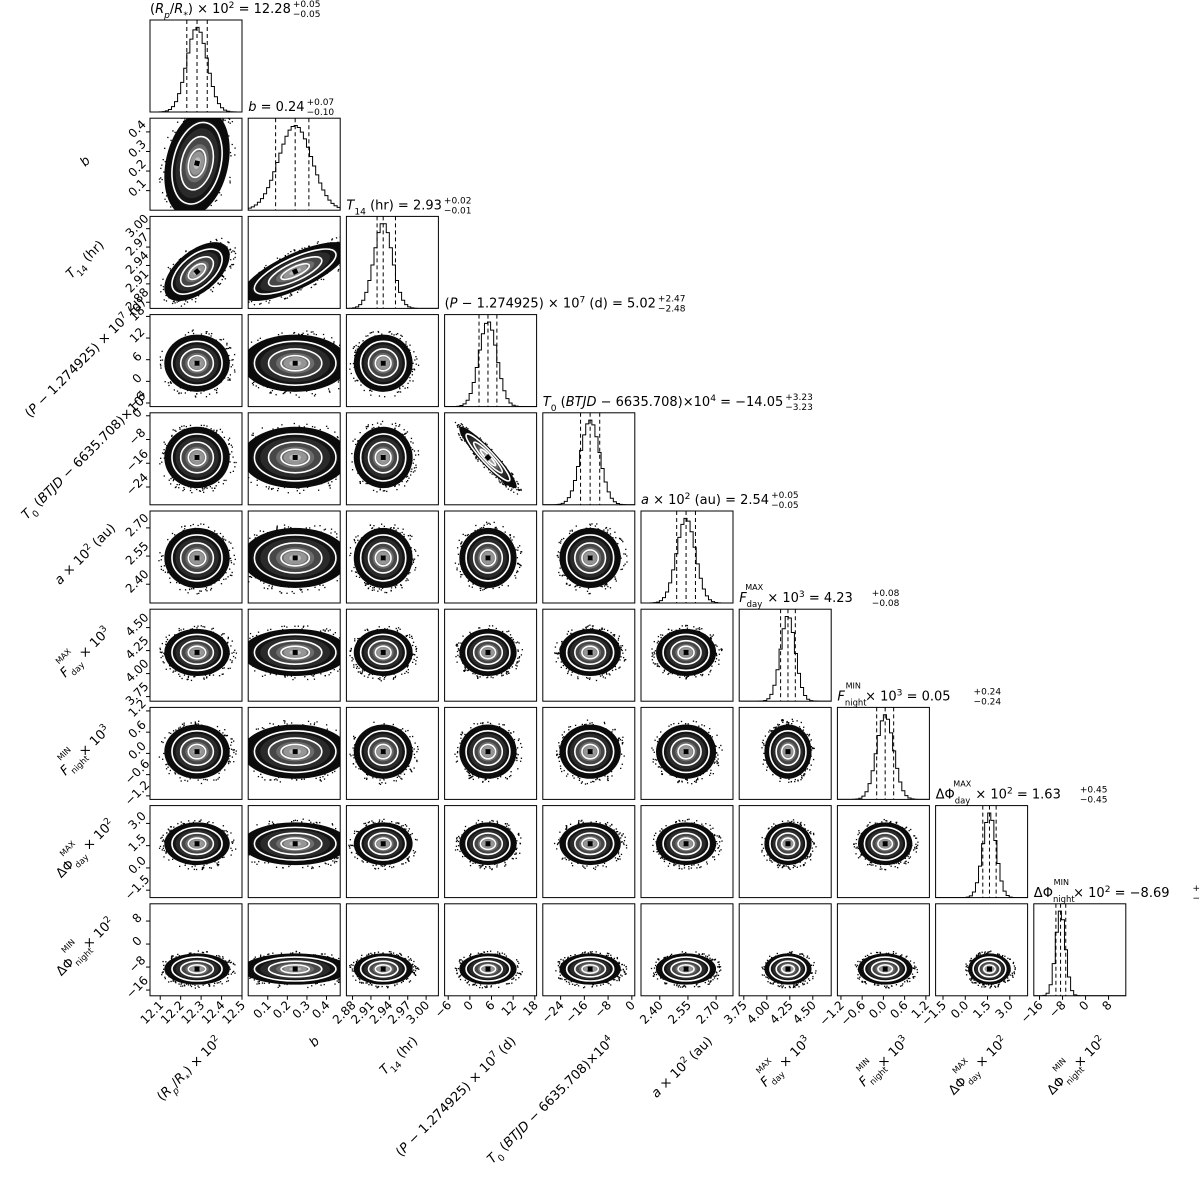  What do you see at coordinates (981, 1009) in the screenshot?
I see `x-tick-label: 1.5` at bounding box center [981, 1009].